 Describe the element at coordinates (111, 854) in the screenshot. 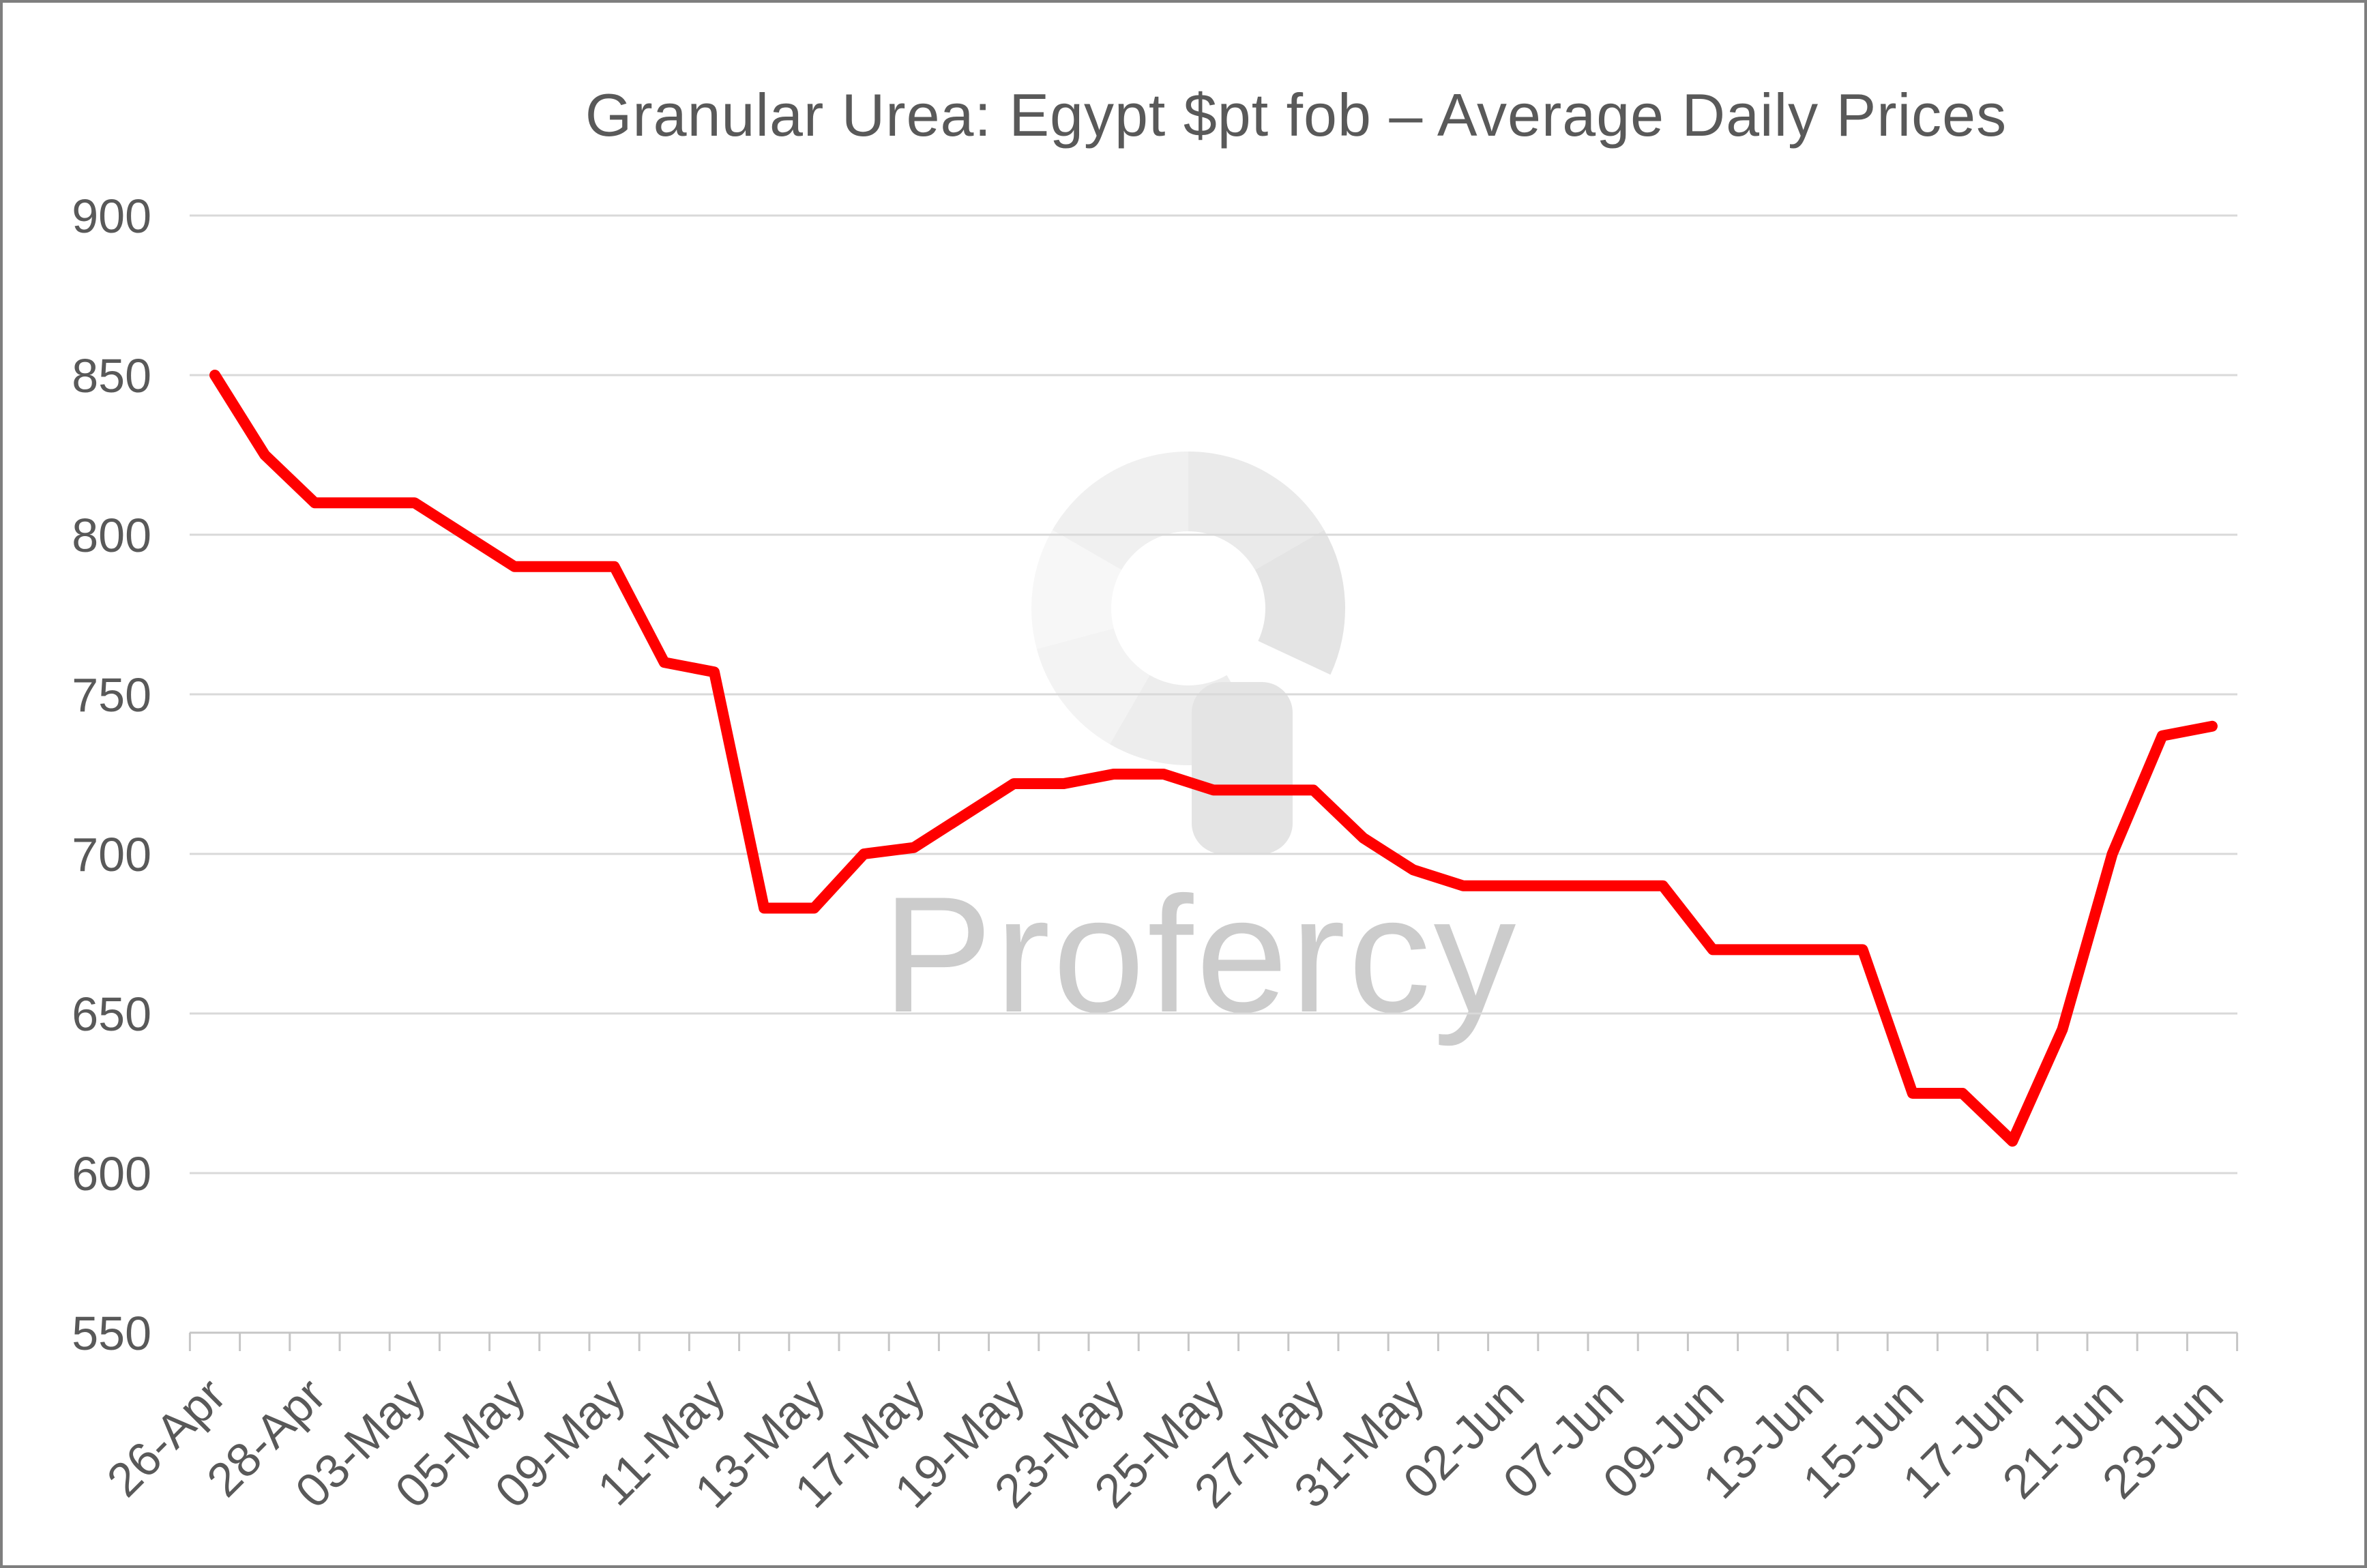

I see `y-tick-label: 700` at that location.